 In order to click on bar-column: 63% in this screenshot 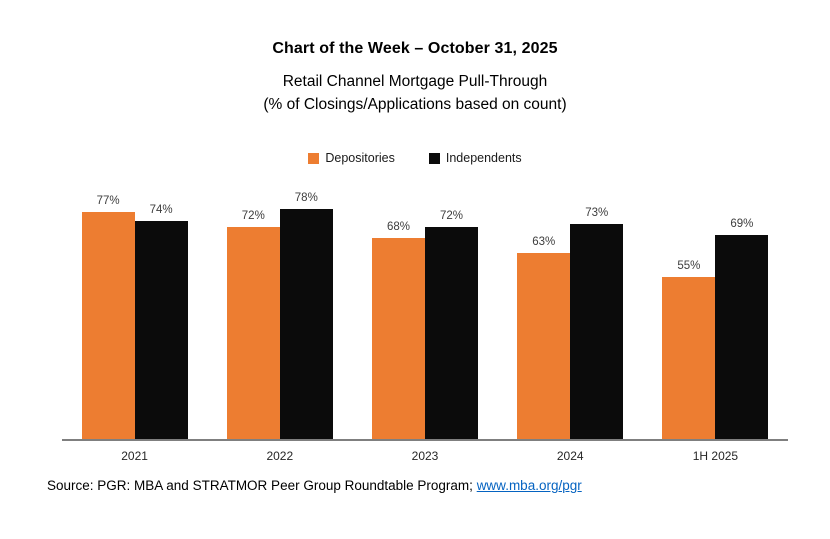, I will do `click(544, 291)`.